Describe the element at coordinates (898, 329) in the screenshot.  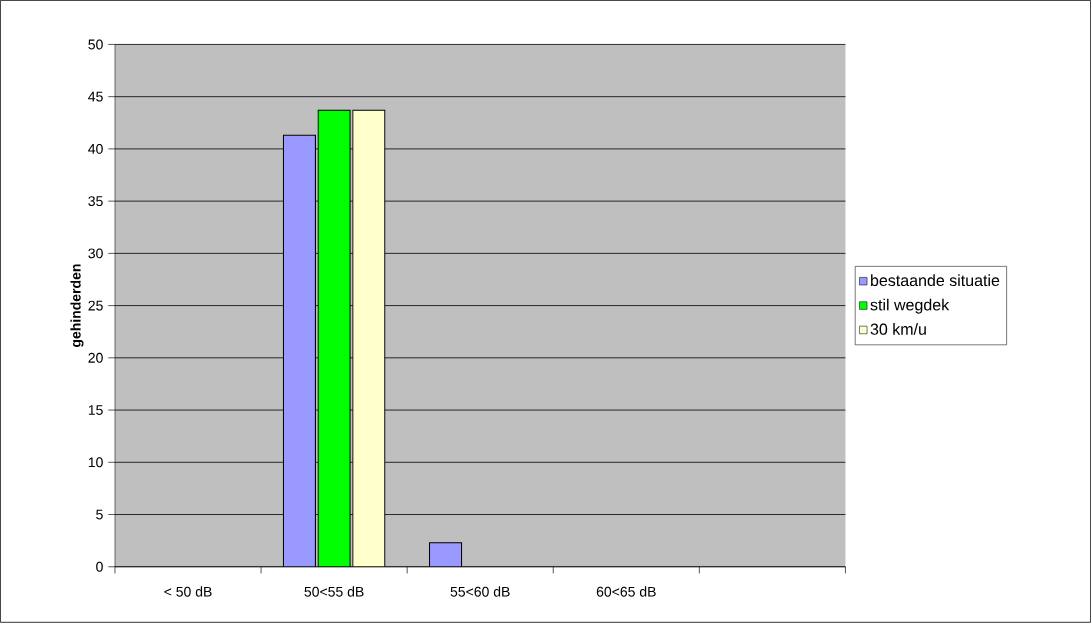
I see `legend-label: 30 km/u` at that location.